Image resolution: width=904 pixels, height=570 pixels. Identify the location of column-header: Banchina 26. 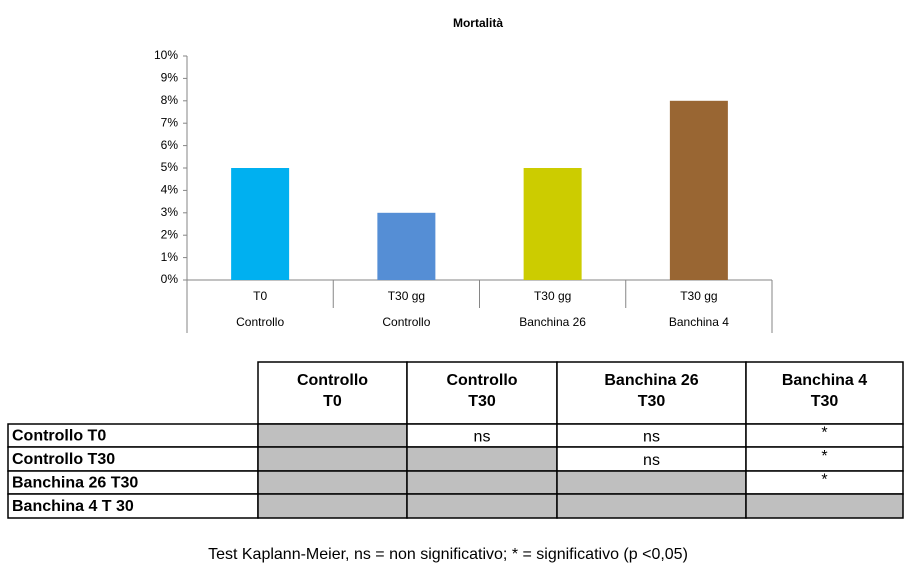
(651, 380).